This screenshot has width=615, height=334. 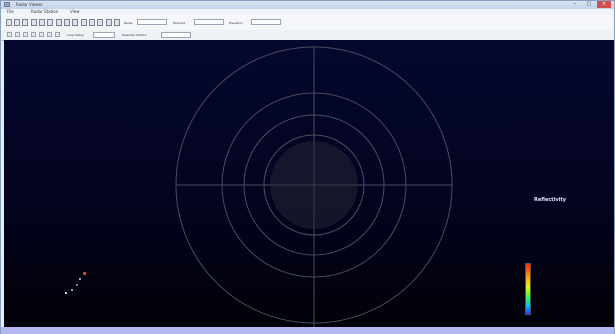 I want to click on loop-delay-field, so click(x=104, y=35).